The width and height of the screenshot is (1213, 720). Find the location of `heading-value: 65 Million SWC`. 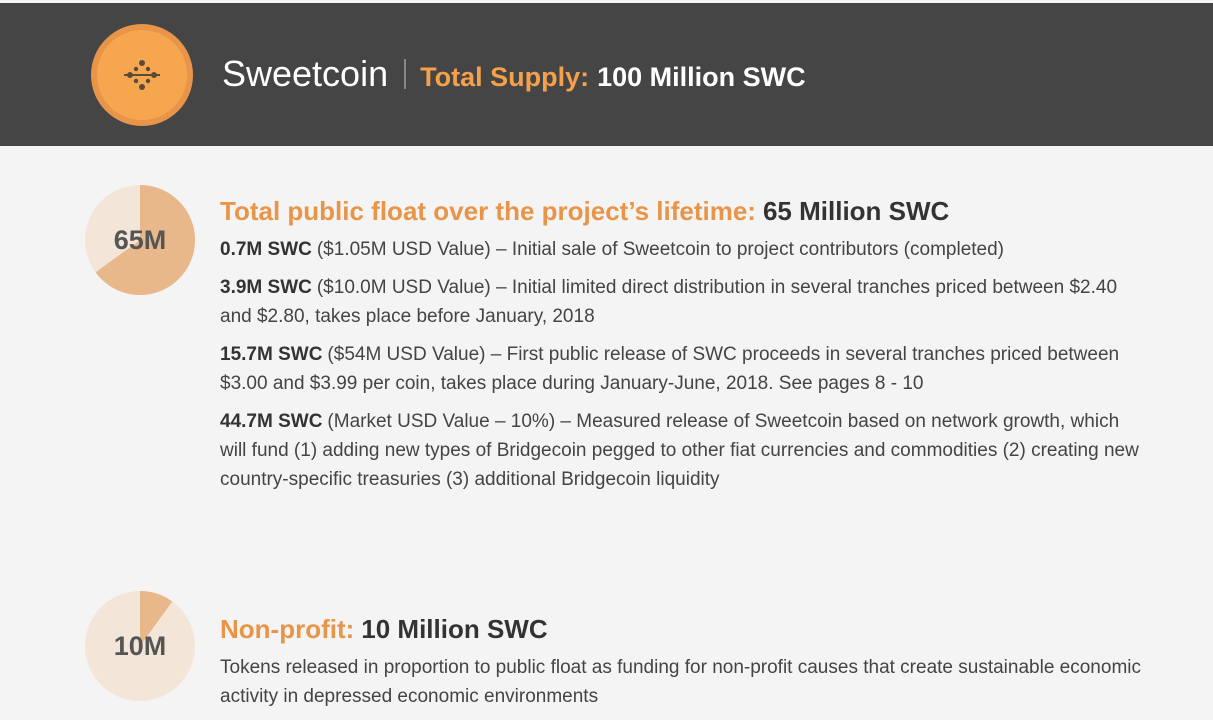

heading-value: 65 Million SWC is located at coordinates (856, 211).